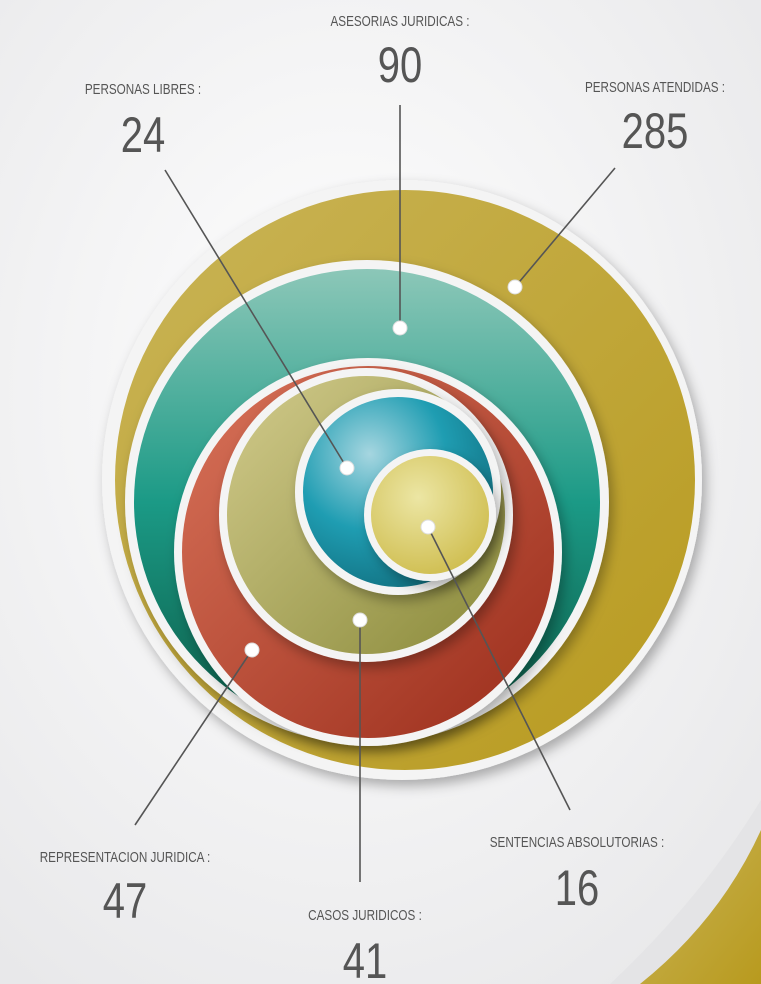 The image size is (761, 984). What do you see at coordinates (143, 89) in the screenshot?
I see `item-label: PERSONAS LIBRES :` at bounding box center [143, 89].